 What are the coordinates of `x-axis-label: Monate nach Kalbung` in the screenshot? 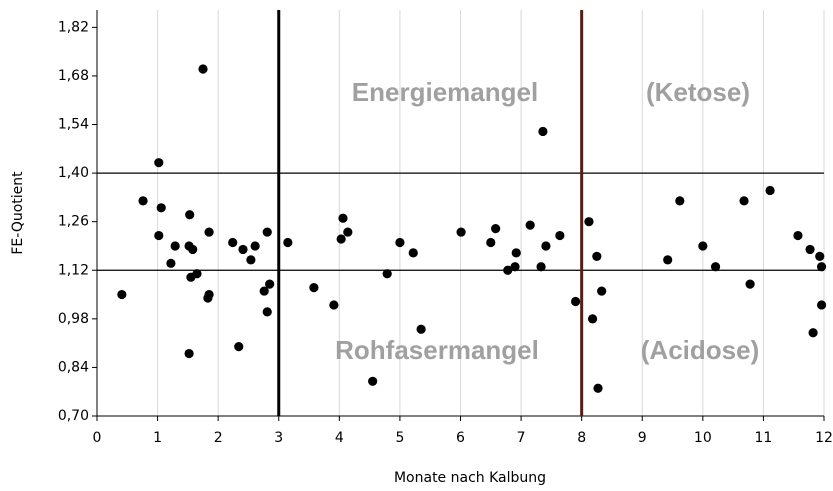 It's located at (470, 478).